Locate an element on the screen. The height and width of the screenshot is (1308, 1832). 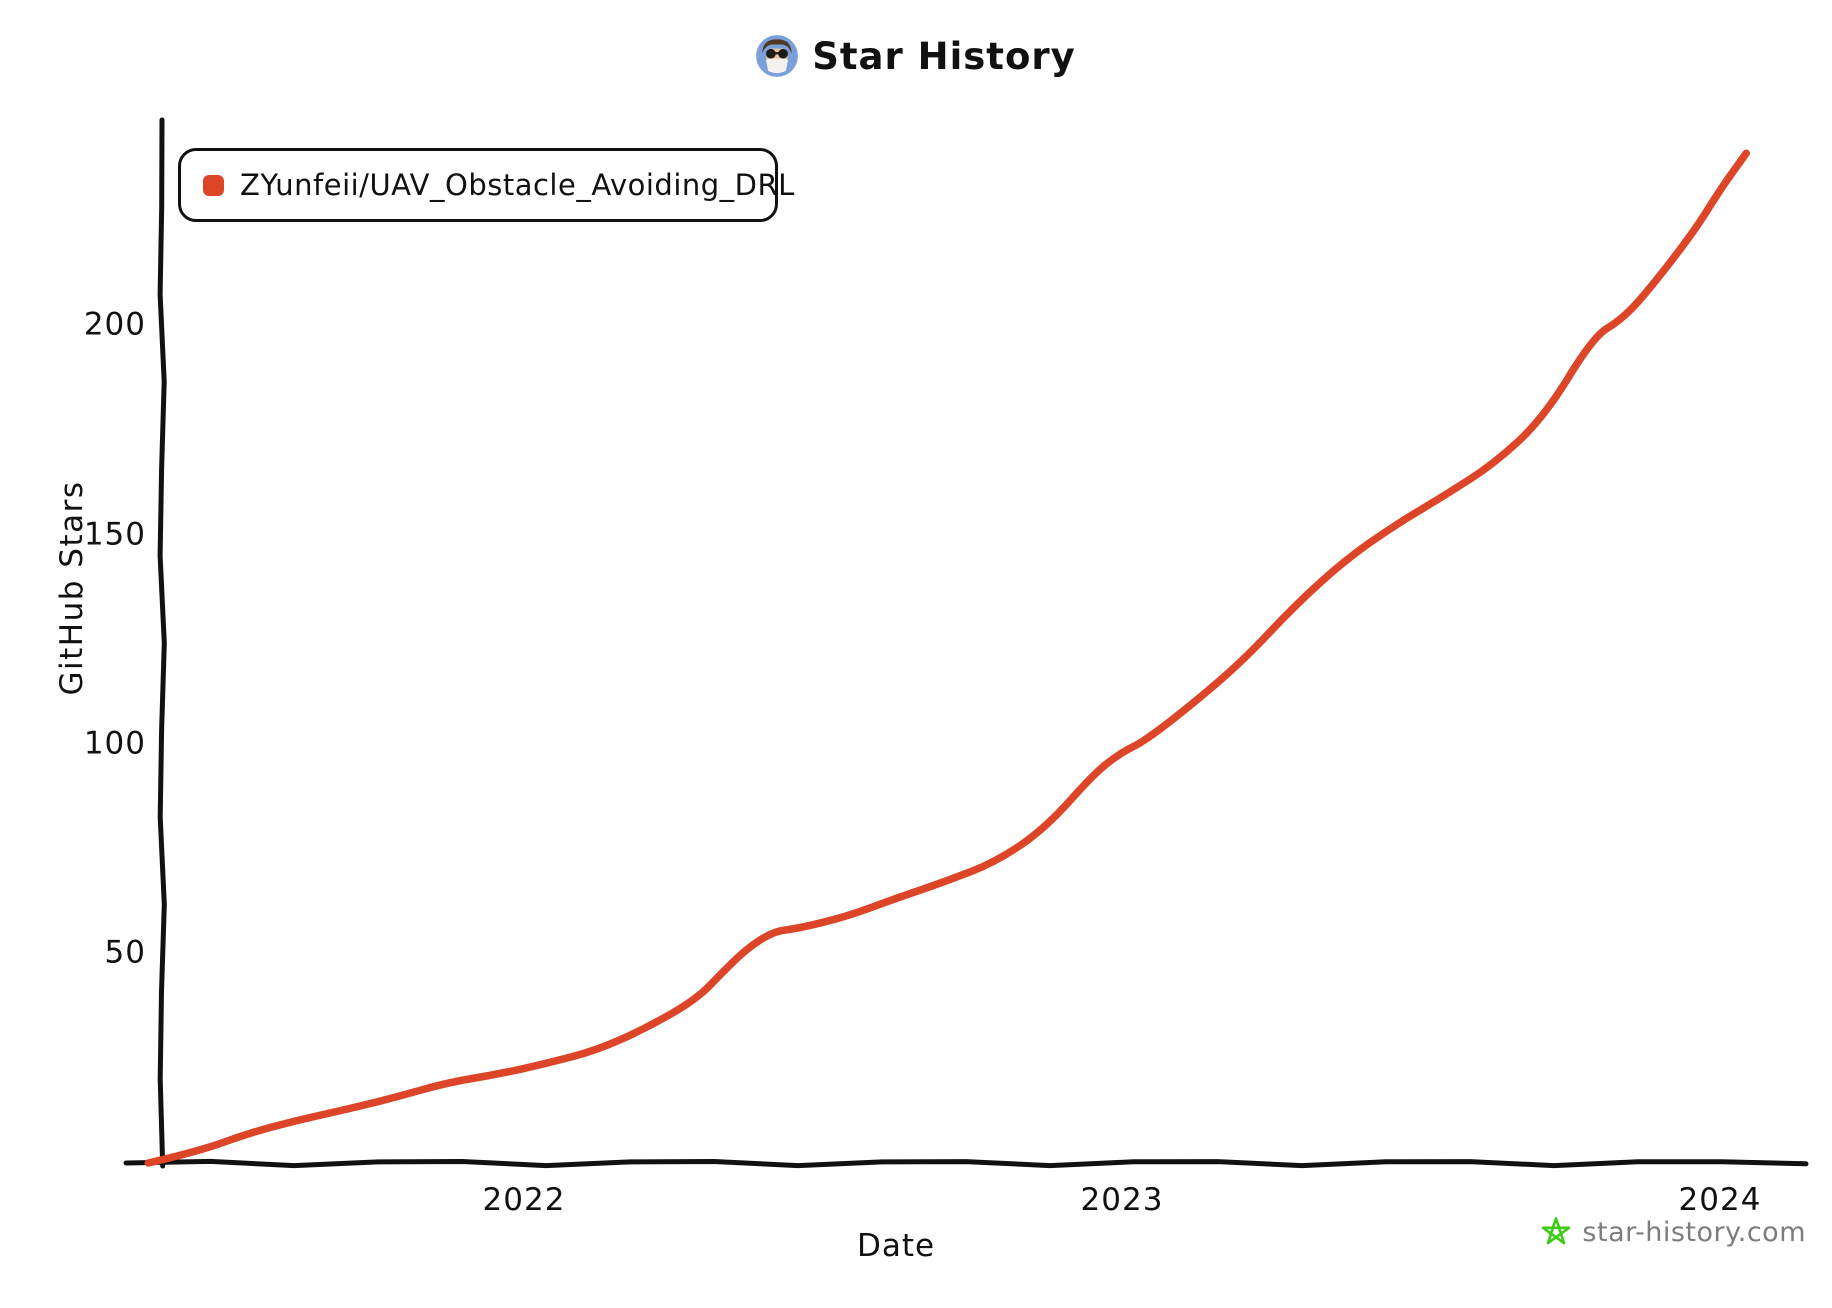
star-history-logo-icon is located at coordinates (1556, 1231).